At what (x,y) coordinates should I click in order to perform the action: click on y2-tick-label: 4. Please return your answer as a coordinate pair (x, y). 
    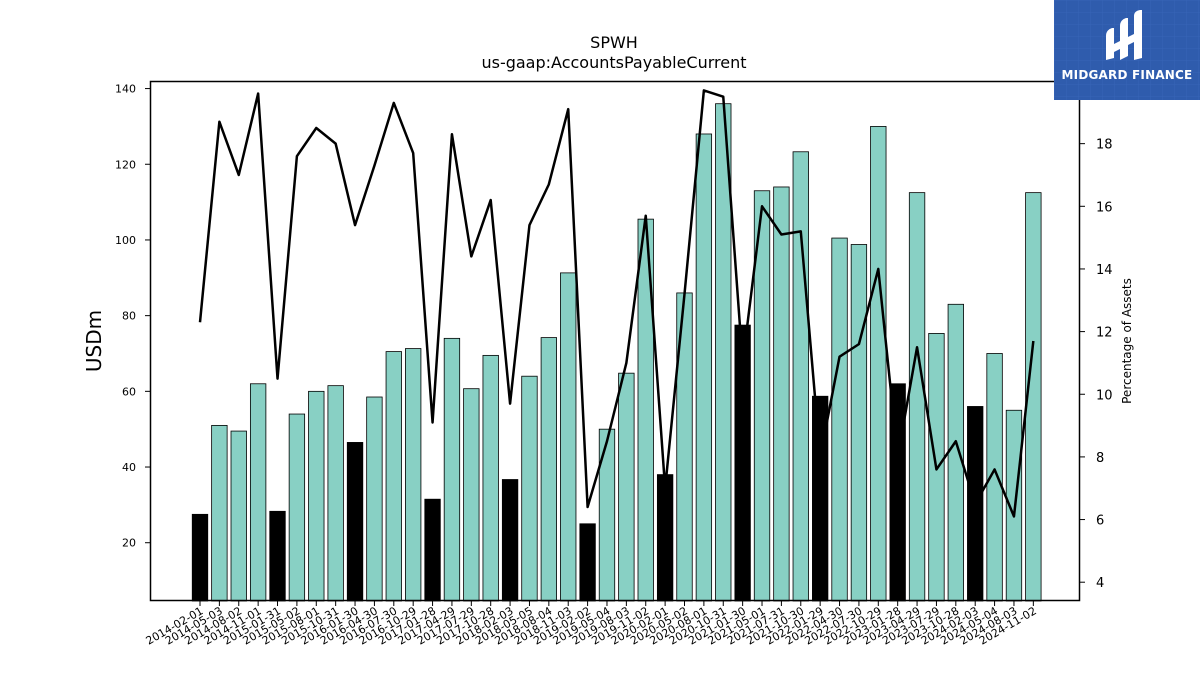
    Looking at the image, I should click on (1100, 583).